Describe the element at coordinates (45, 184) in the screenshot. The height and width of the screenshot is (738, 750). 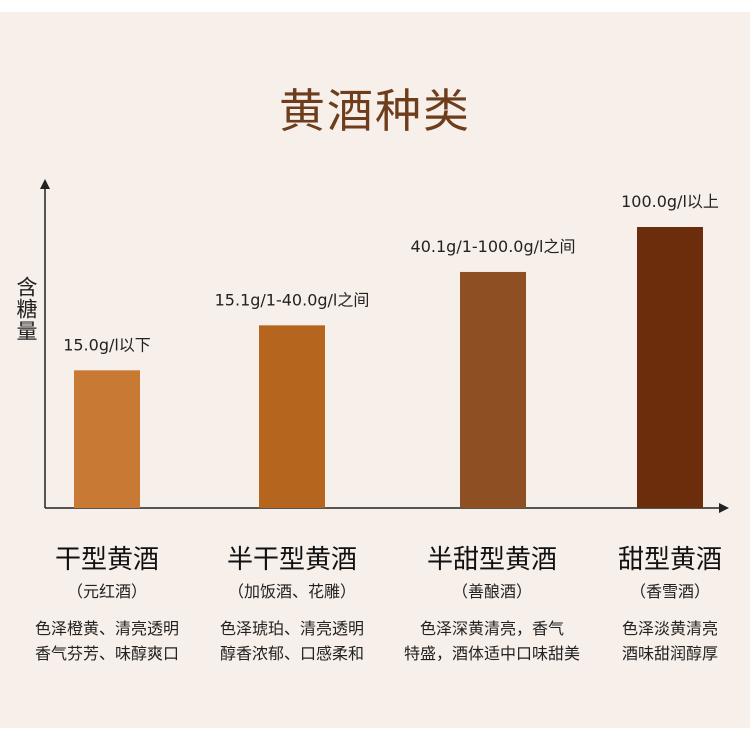
I see `y-axis-arrow` at that location.